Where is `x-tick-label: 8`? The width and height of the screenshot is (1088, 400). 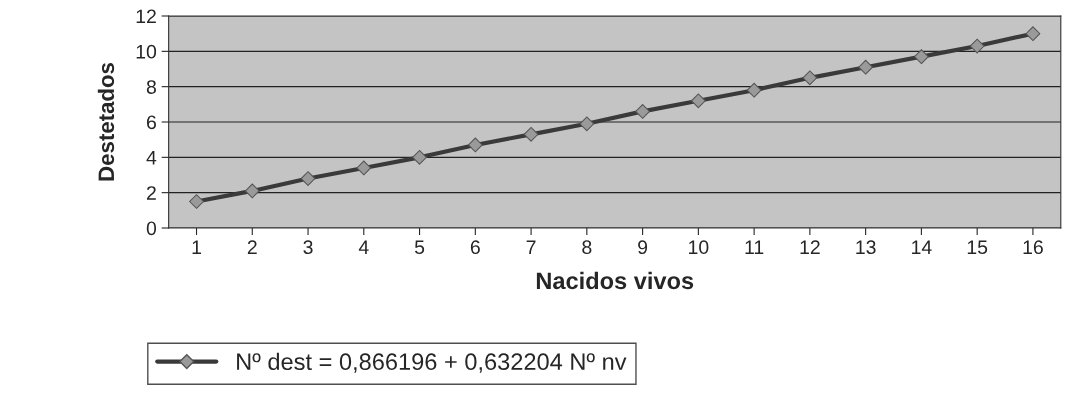 x-tick-label: 8 is located at coordinates (587, 247).